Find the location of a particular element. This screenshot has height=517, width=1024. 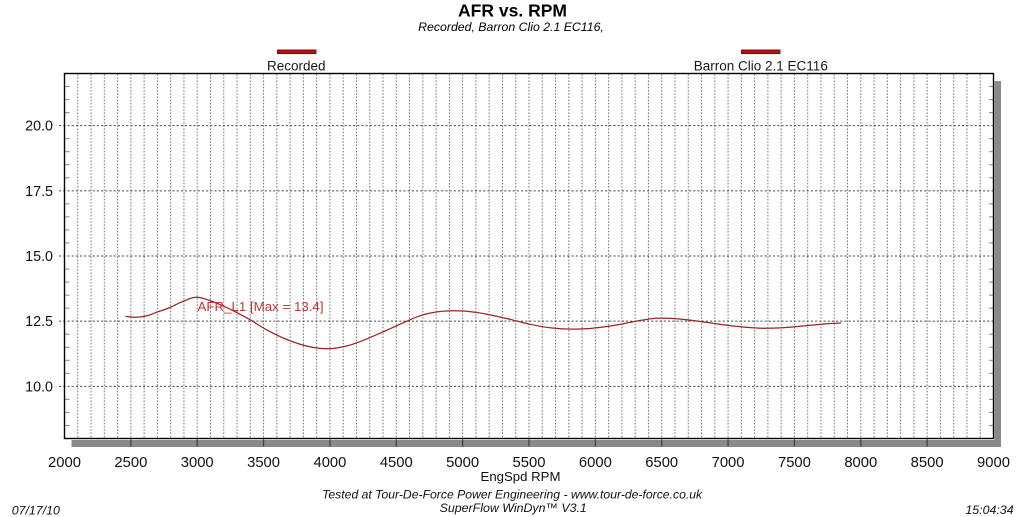

svg-text: 15:04:34 is located at coordinates (989, 510).